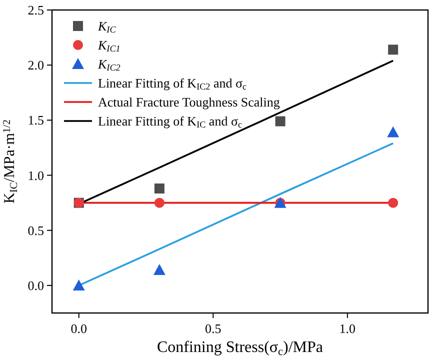 The width and height of the screenshot is (436, 360). Describe the element at coordinates (213, 328) in the screenshot. I see `x-tick-label: 0.5` at that location.